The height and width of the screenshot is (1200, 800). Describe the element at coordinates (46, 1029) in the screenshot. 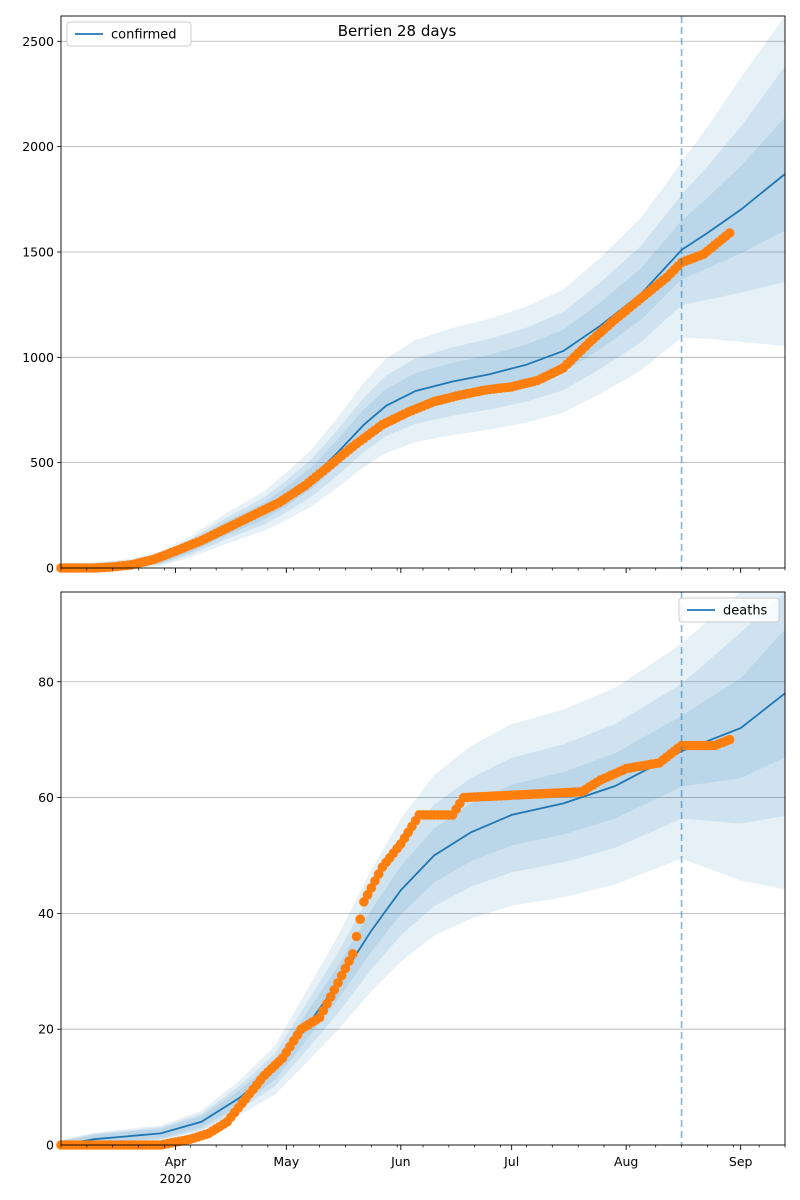

I see `y-tick-label: 20` at that location.